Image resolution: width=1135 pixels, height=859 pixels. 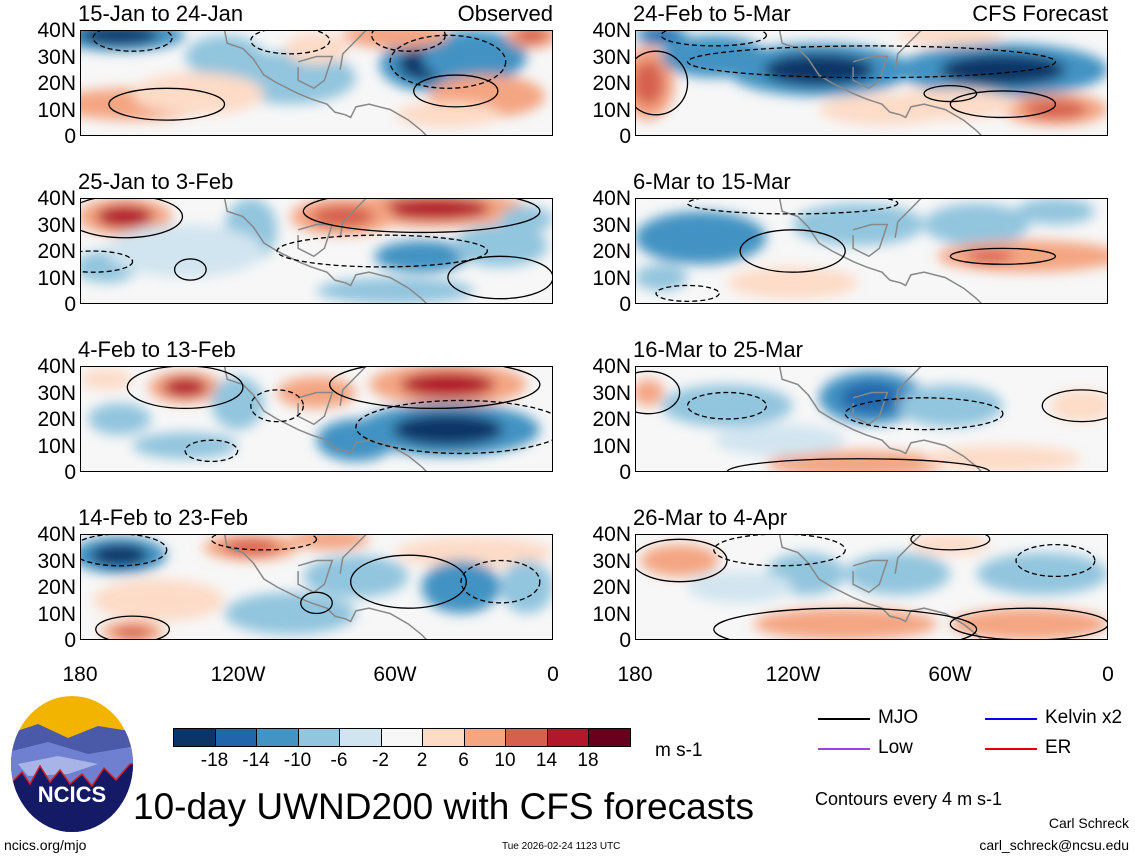 What do you see at coordinates (710, 517) in the screenshot?
I see `panel-title: 26-Mar to 4-Apr` at bounding box center [710, 517].